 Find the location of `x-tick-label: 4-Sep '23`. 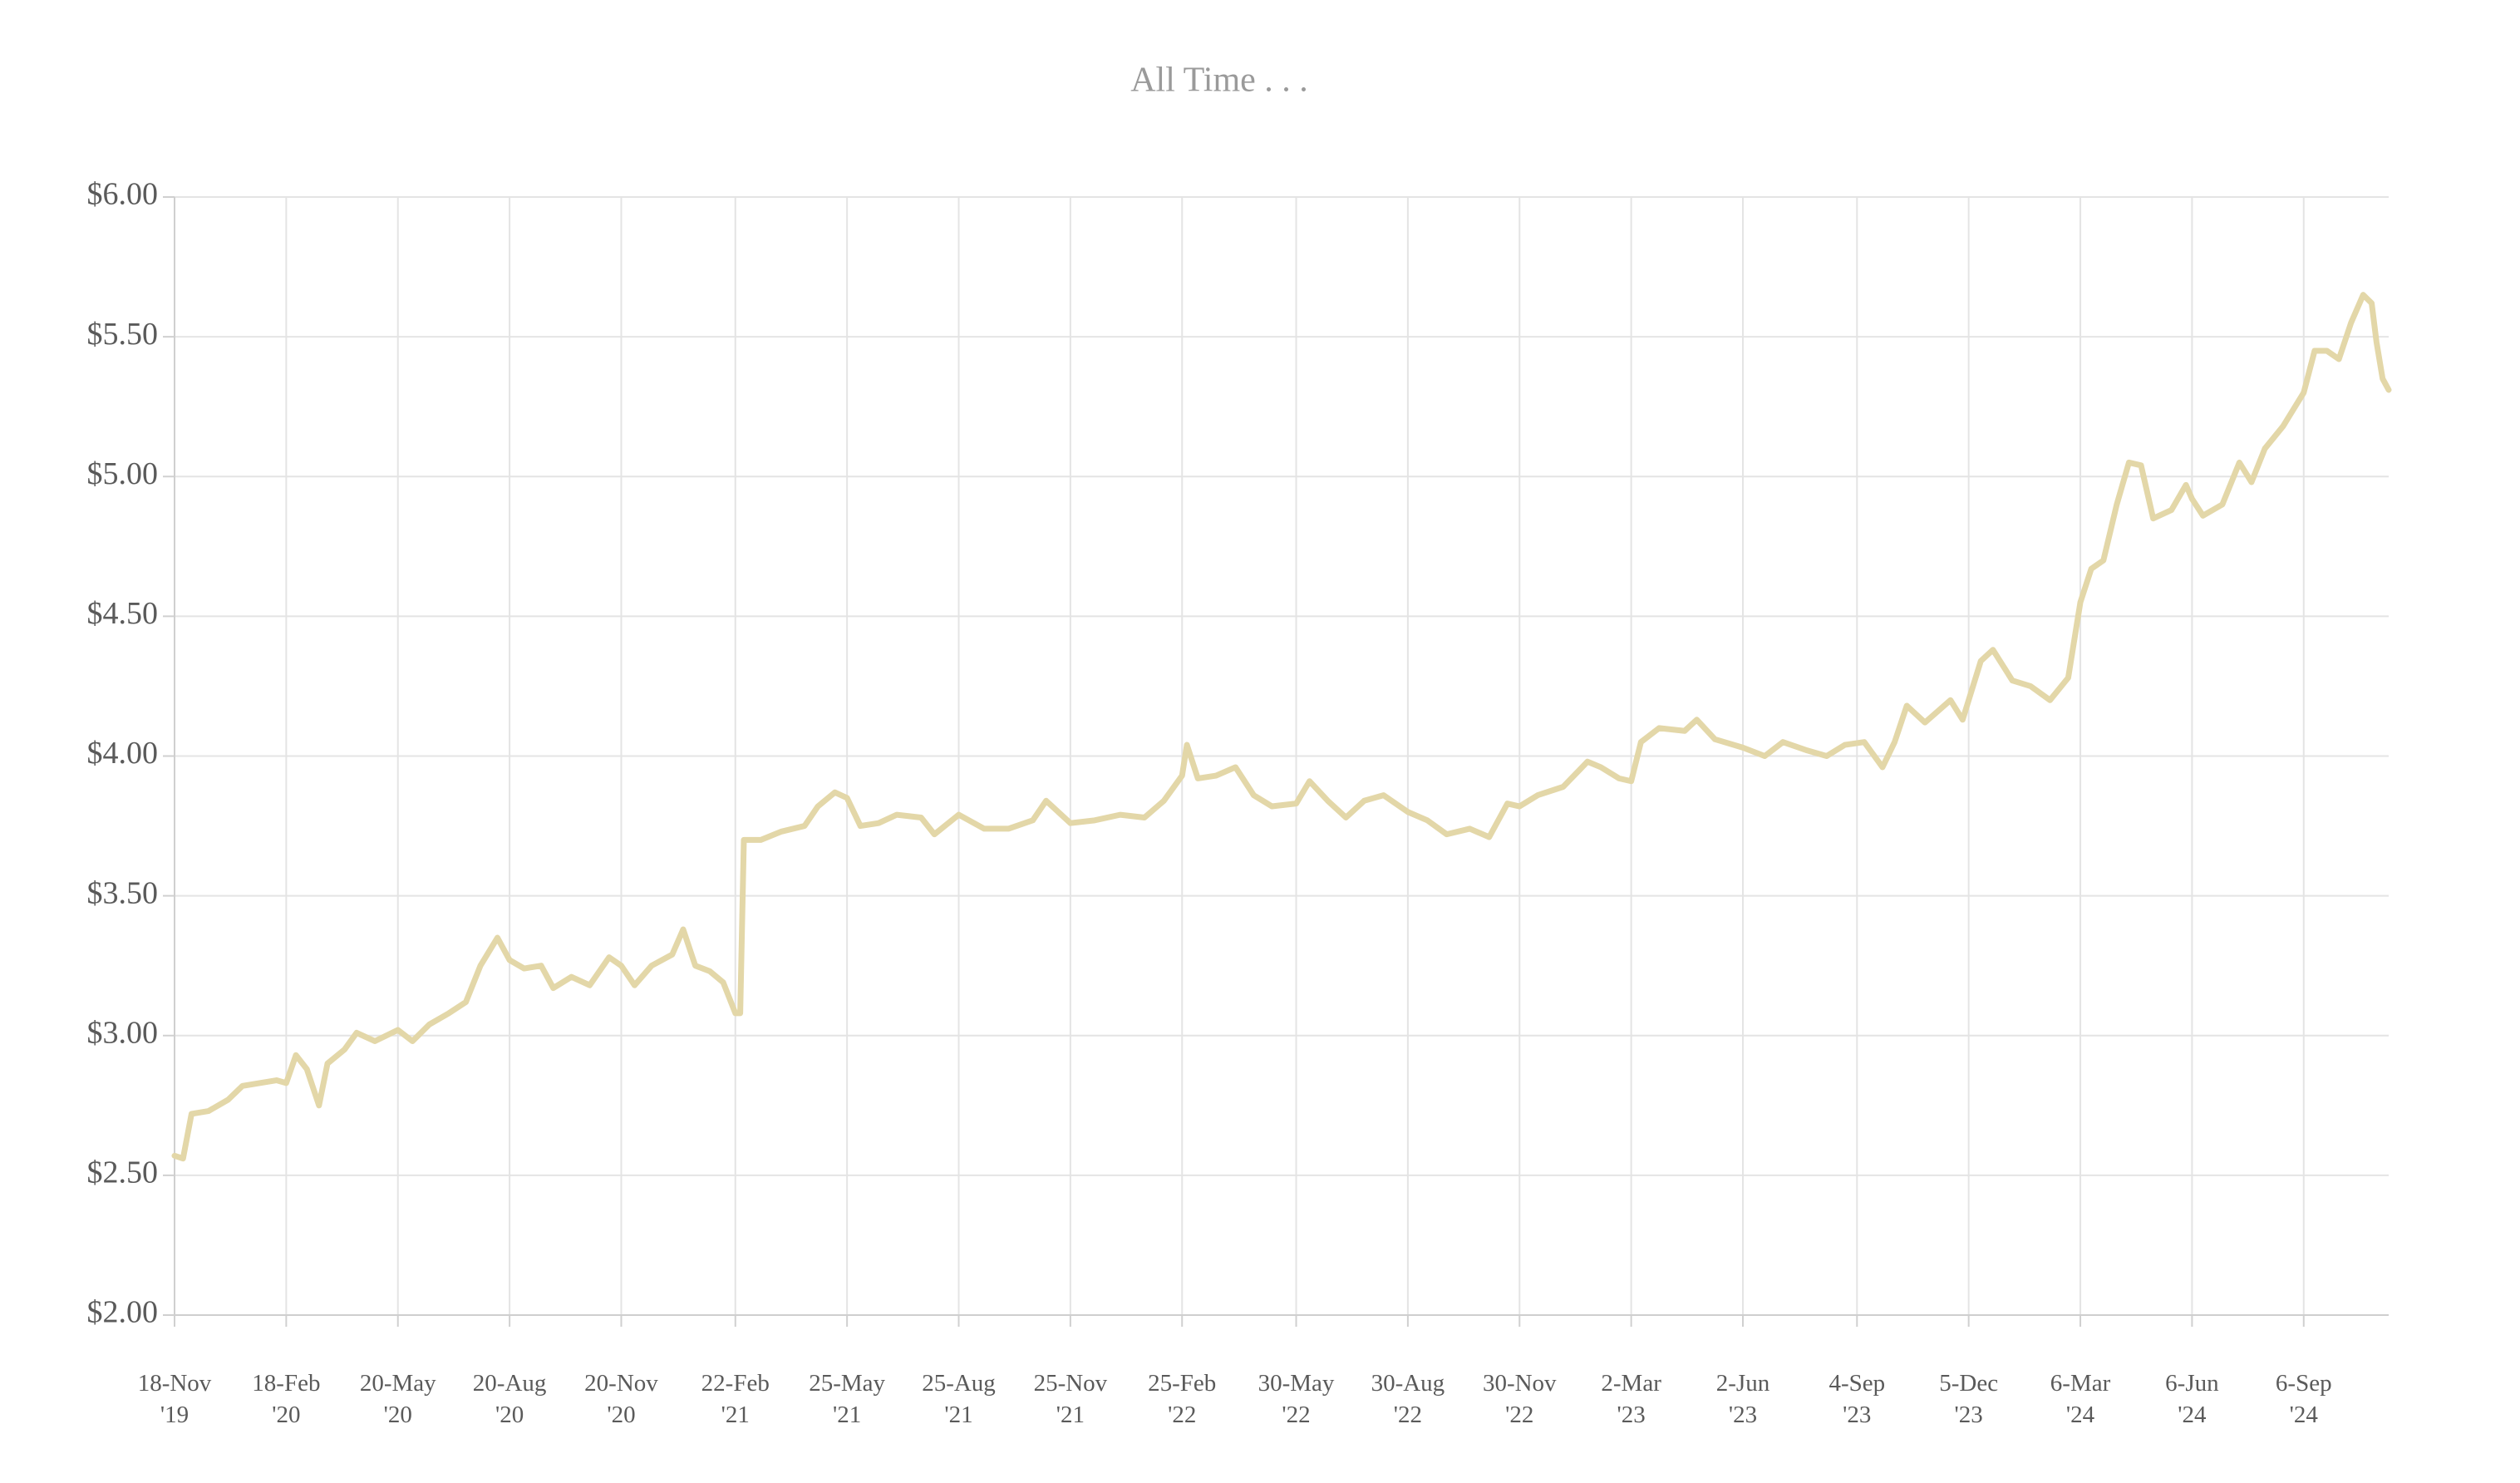

x-tick-label: 4-Sep '23 is located at coordinates (1856, 1399).